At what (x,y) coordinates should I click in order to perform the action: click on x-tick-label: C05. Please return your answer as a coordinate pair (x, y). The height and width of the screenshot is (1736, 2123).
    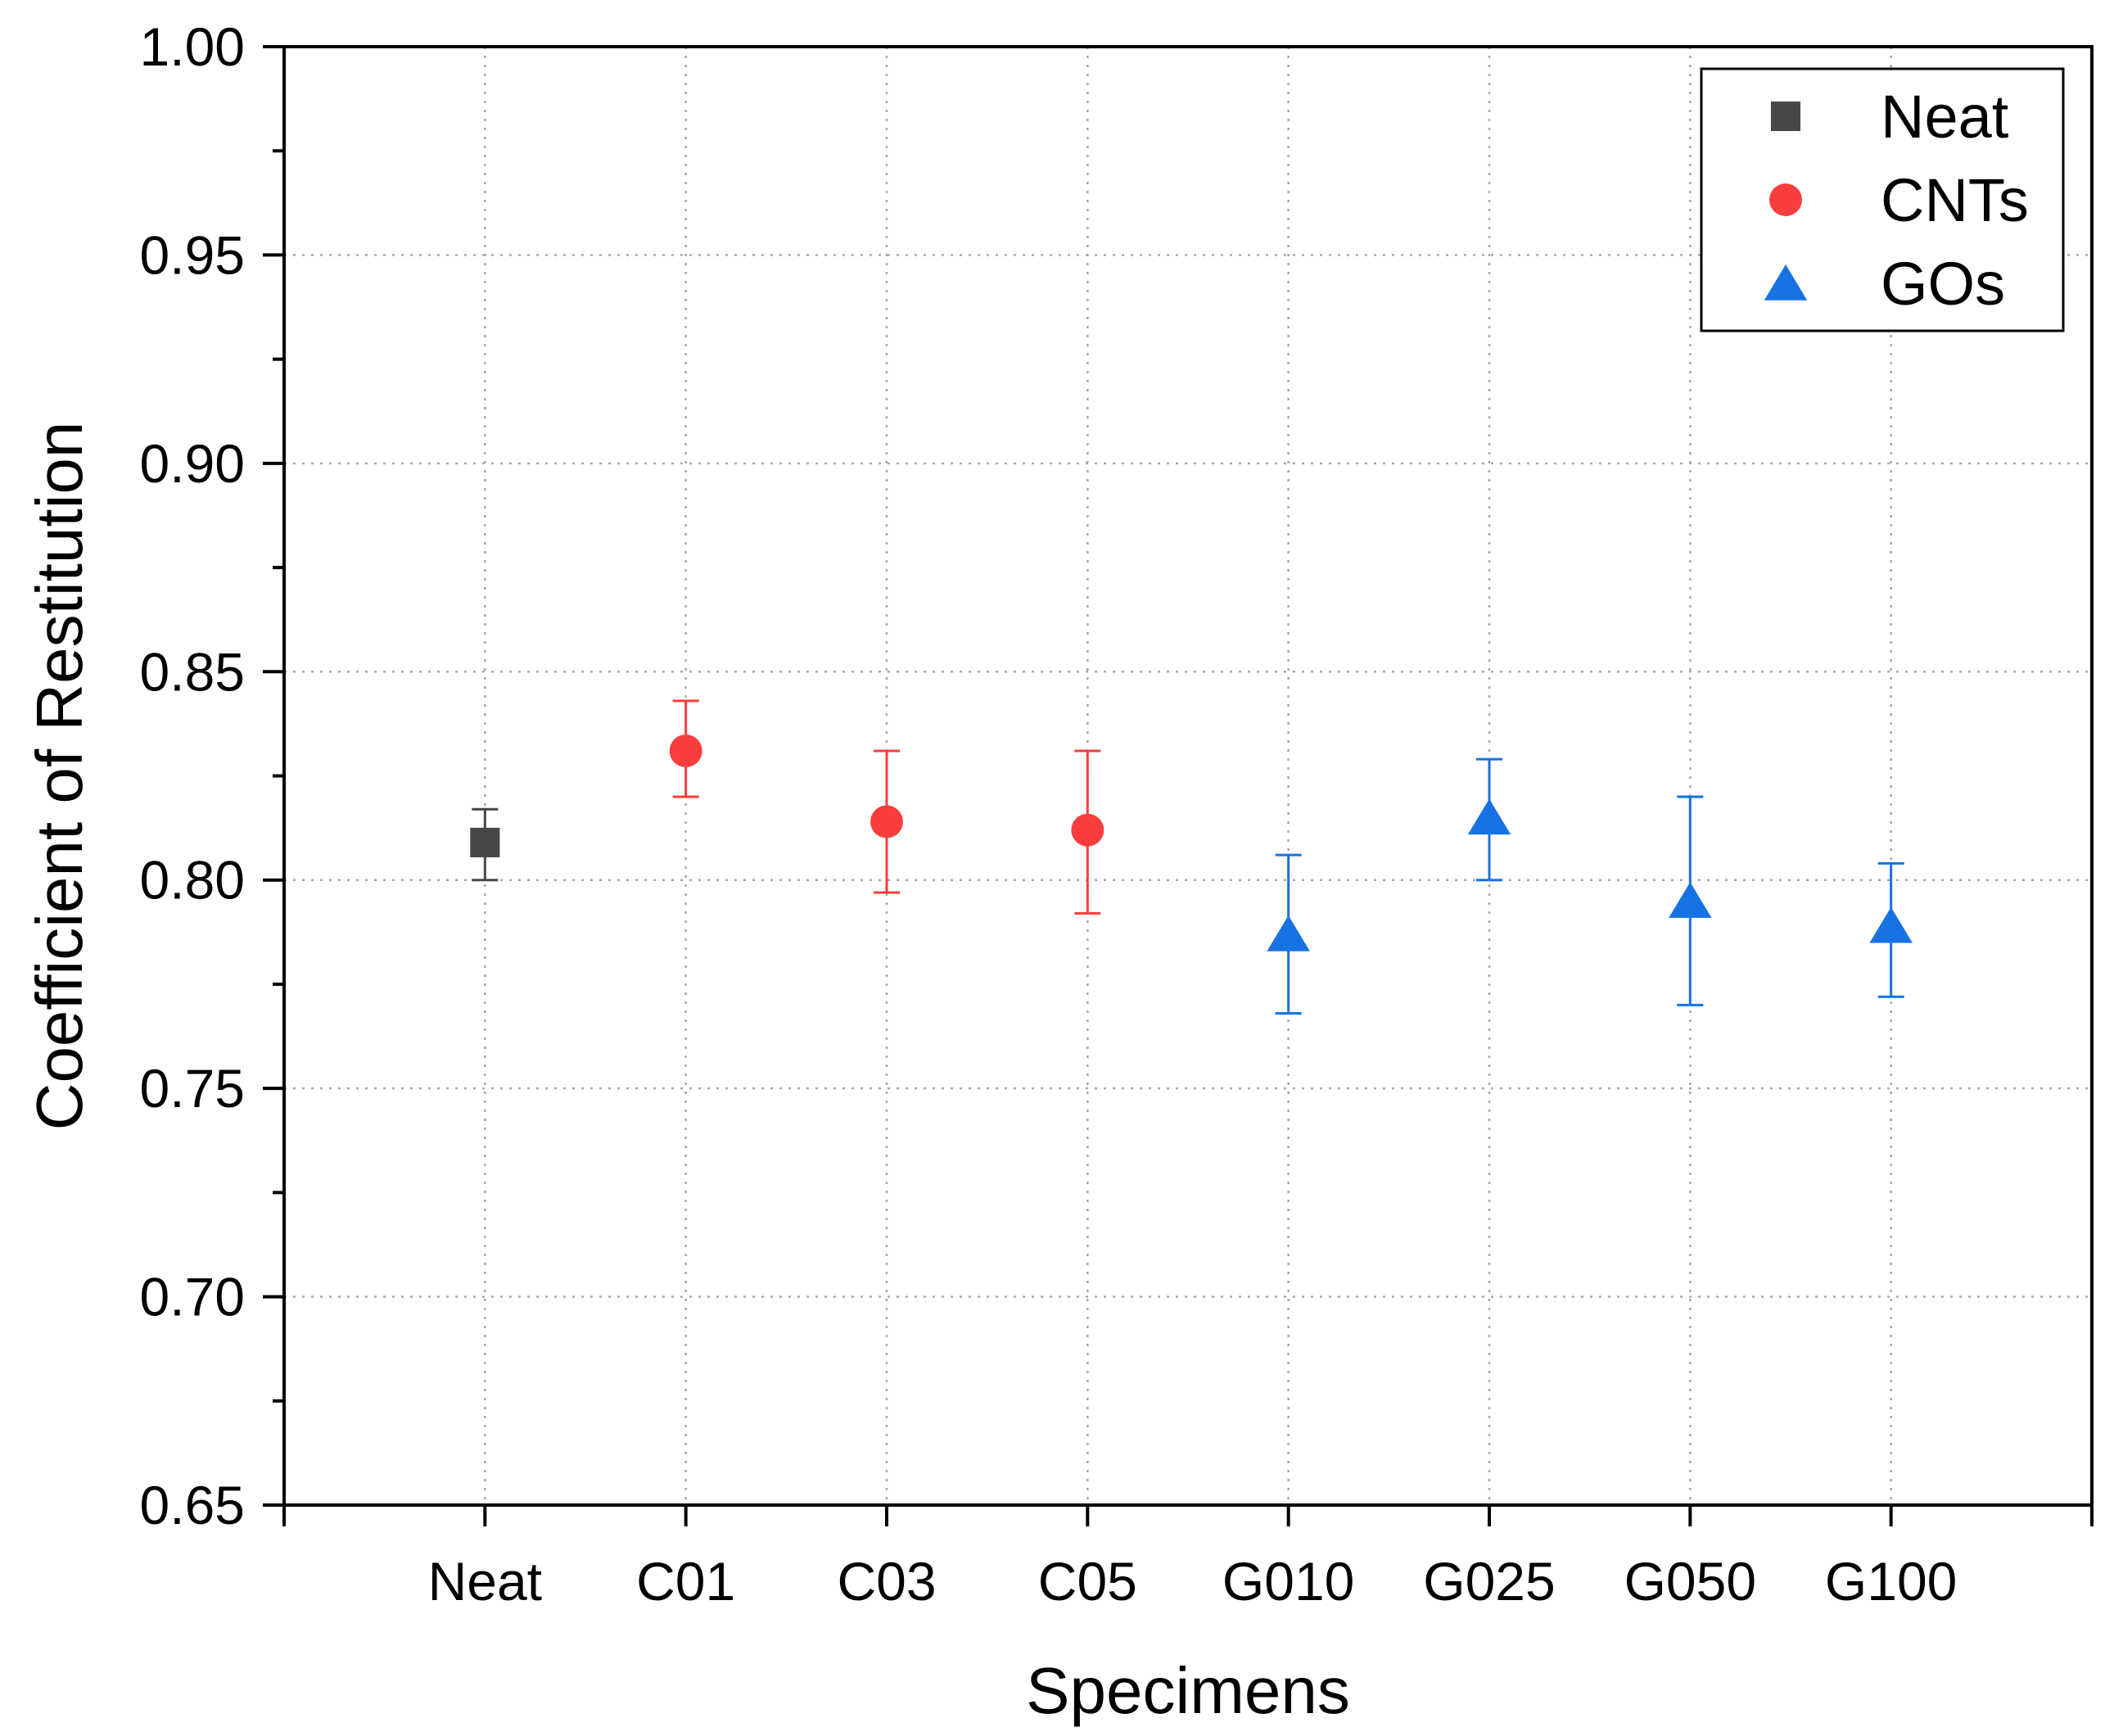
    Looking at the image, I should click on (1088, 1581).